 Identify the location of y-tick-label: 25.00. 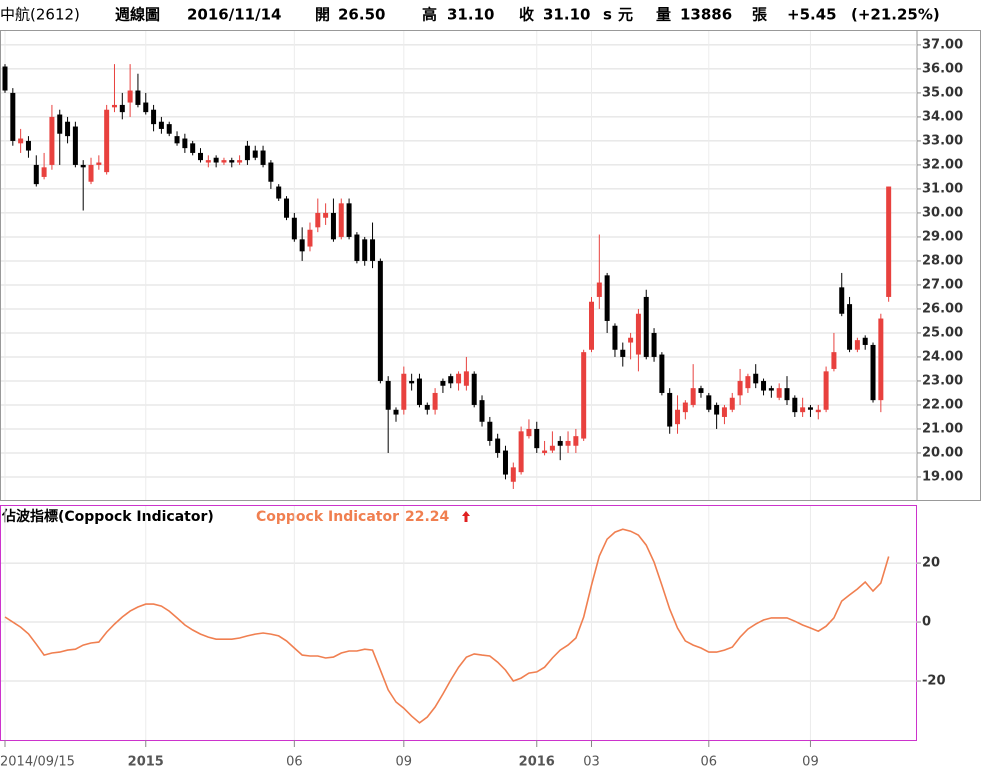
(942, 332).